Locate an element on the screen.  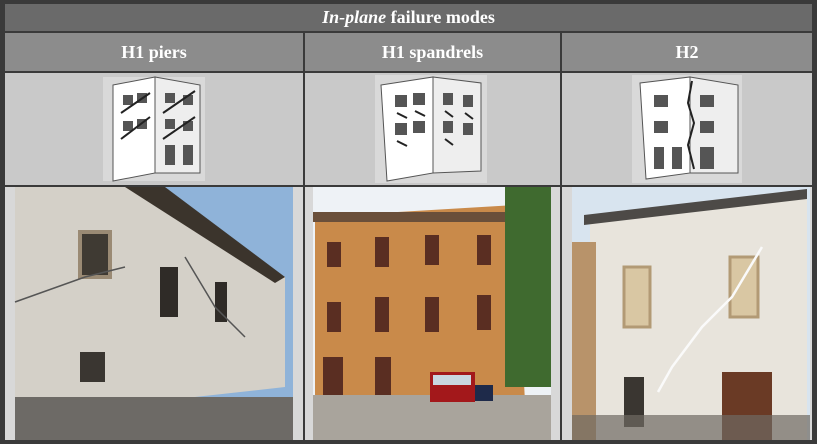
column-header: H1 piers is located at coordinates (154, 52).